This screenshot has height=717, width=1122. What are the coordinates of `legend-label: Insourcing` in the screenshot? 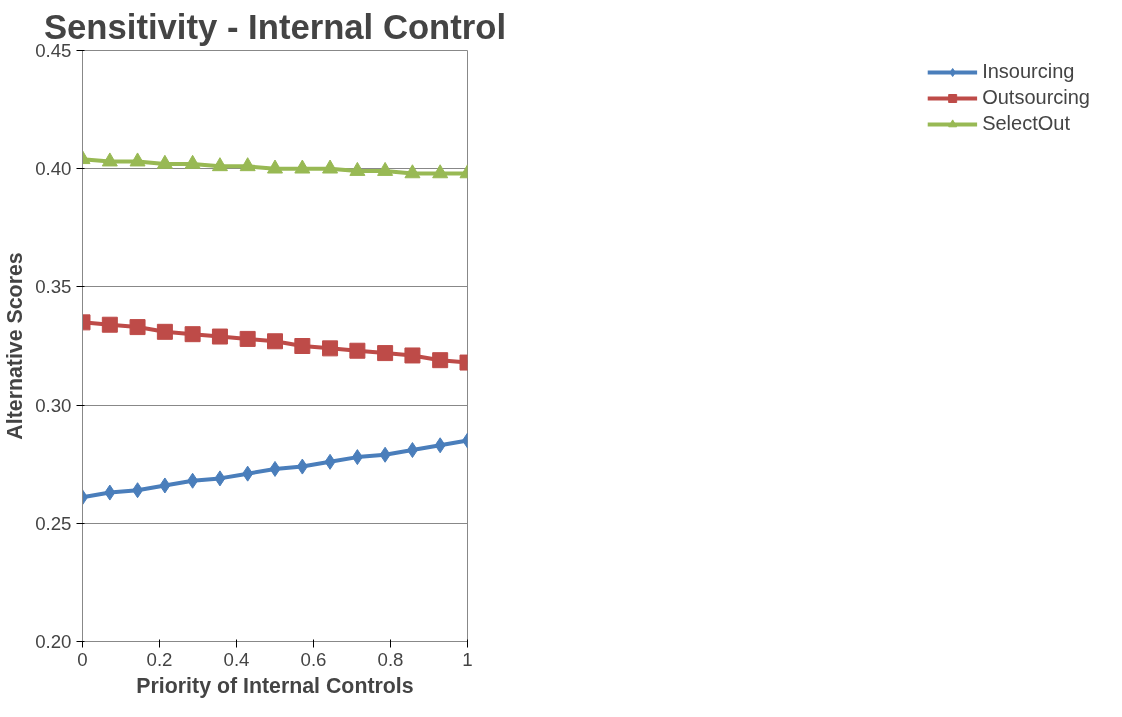 It's located at (1028, 71).